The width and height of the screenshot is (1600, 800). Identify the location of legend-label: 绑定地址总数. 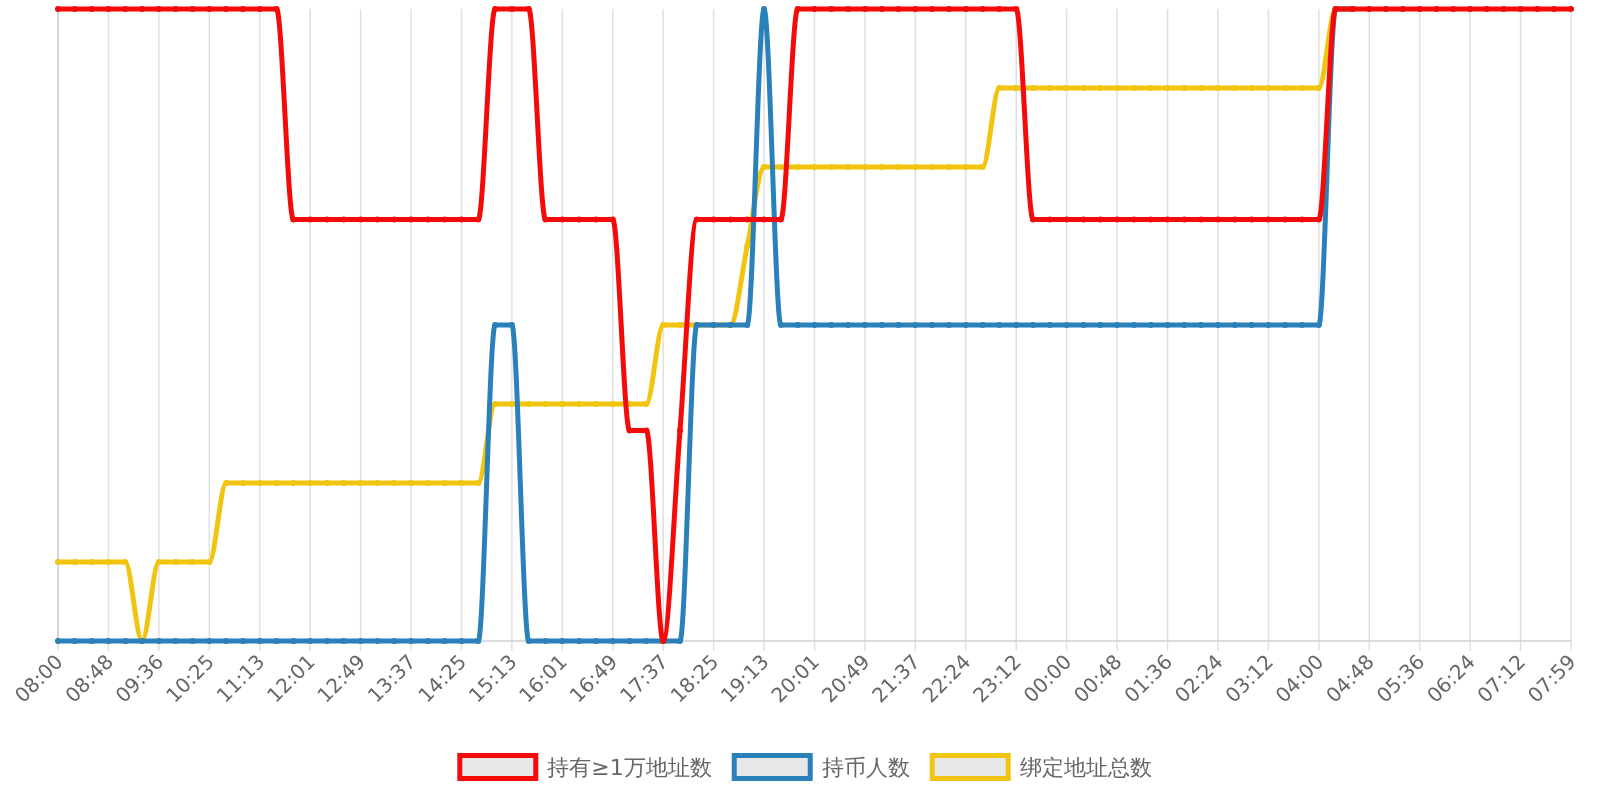
(1085, 767).